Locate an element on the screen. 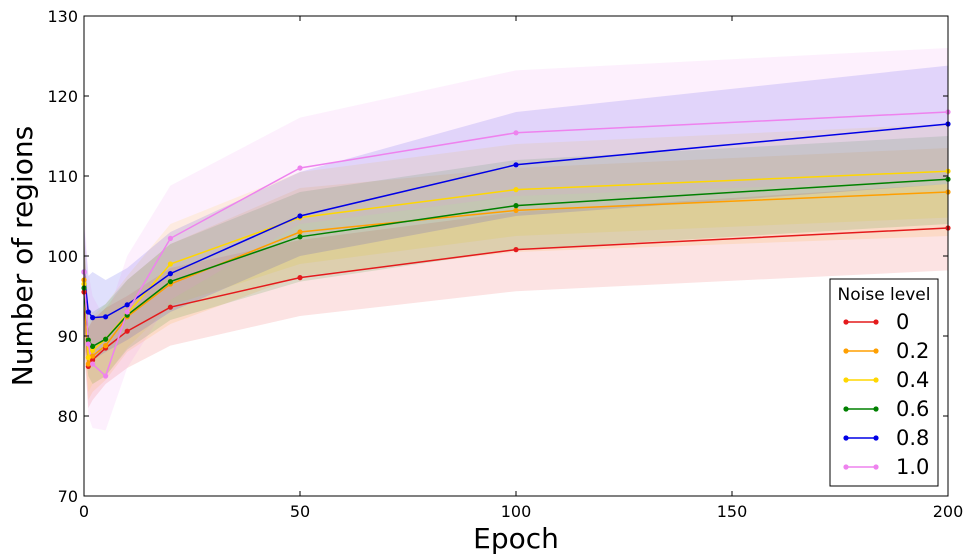 The width and height of the screenshot is (971, 556). point-0.2-50 is located at coordinates (300, 232).